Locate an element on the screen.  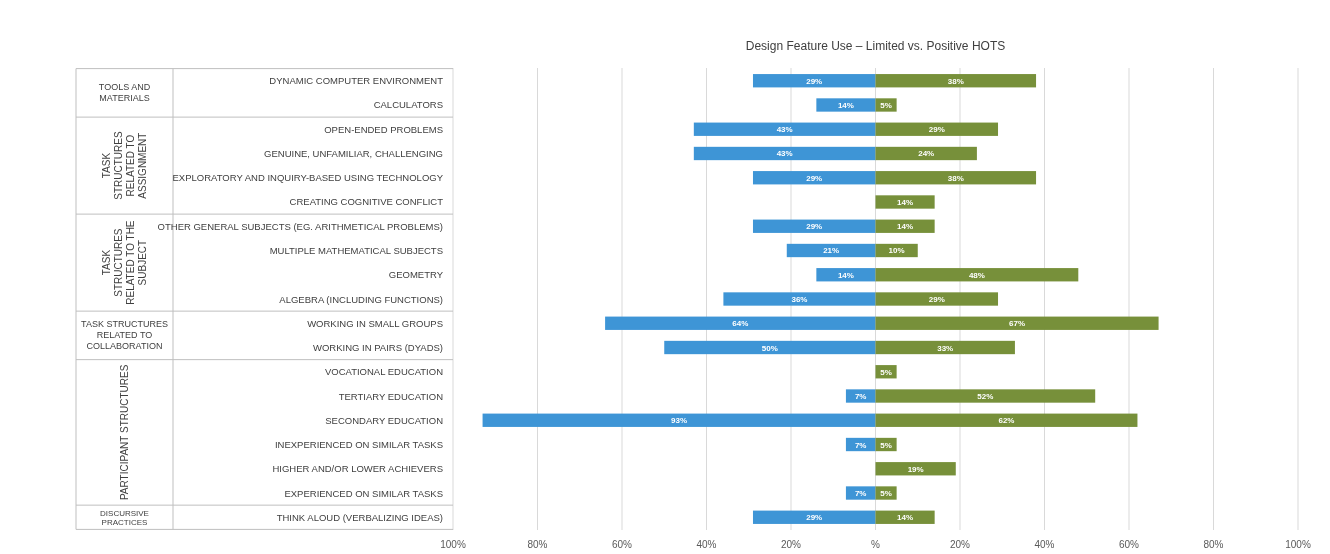
y-tick-label: VOCATIONAL EDUCATION is located at coordinates (384, 372).